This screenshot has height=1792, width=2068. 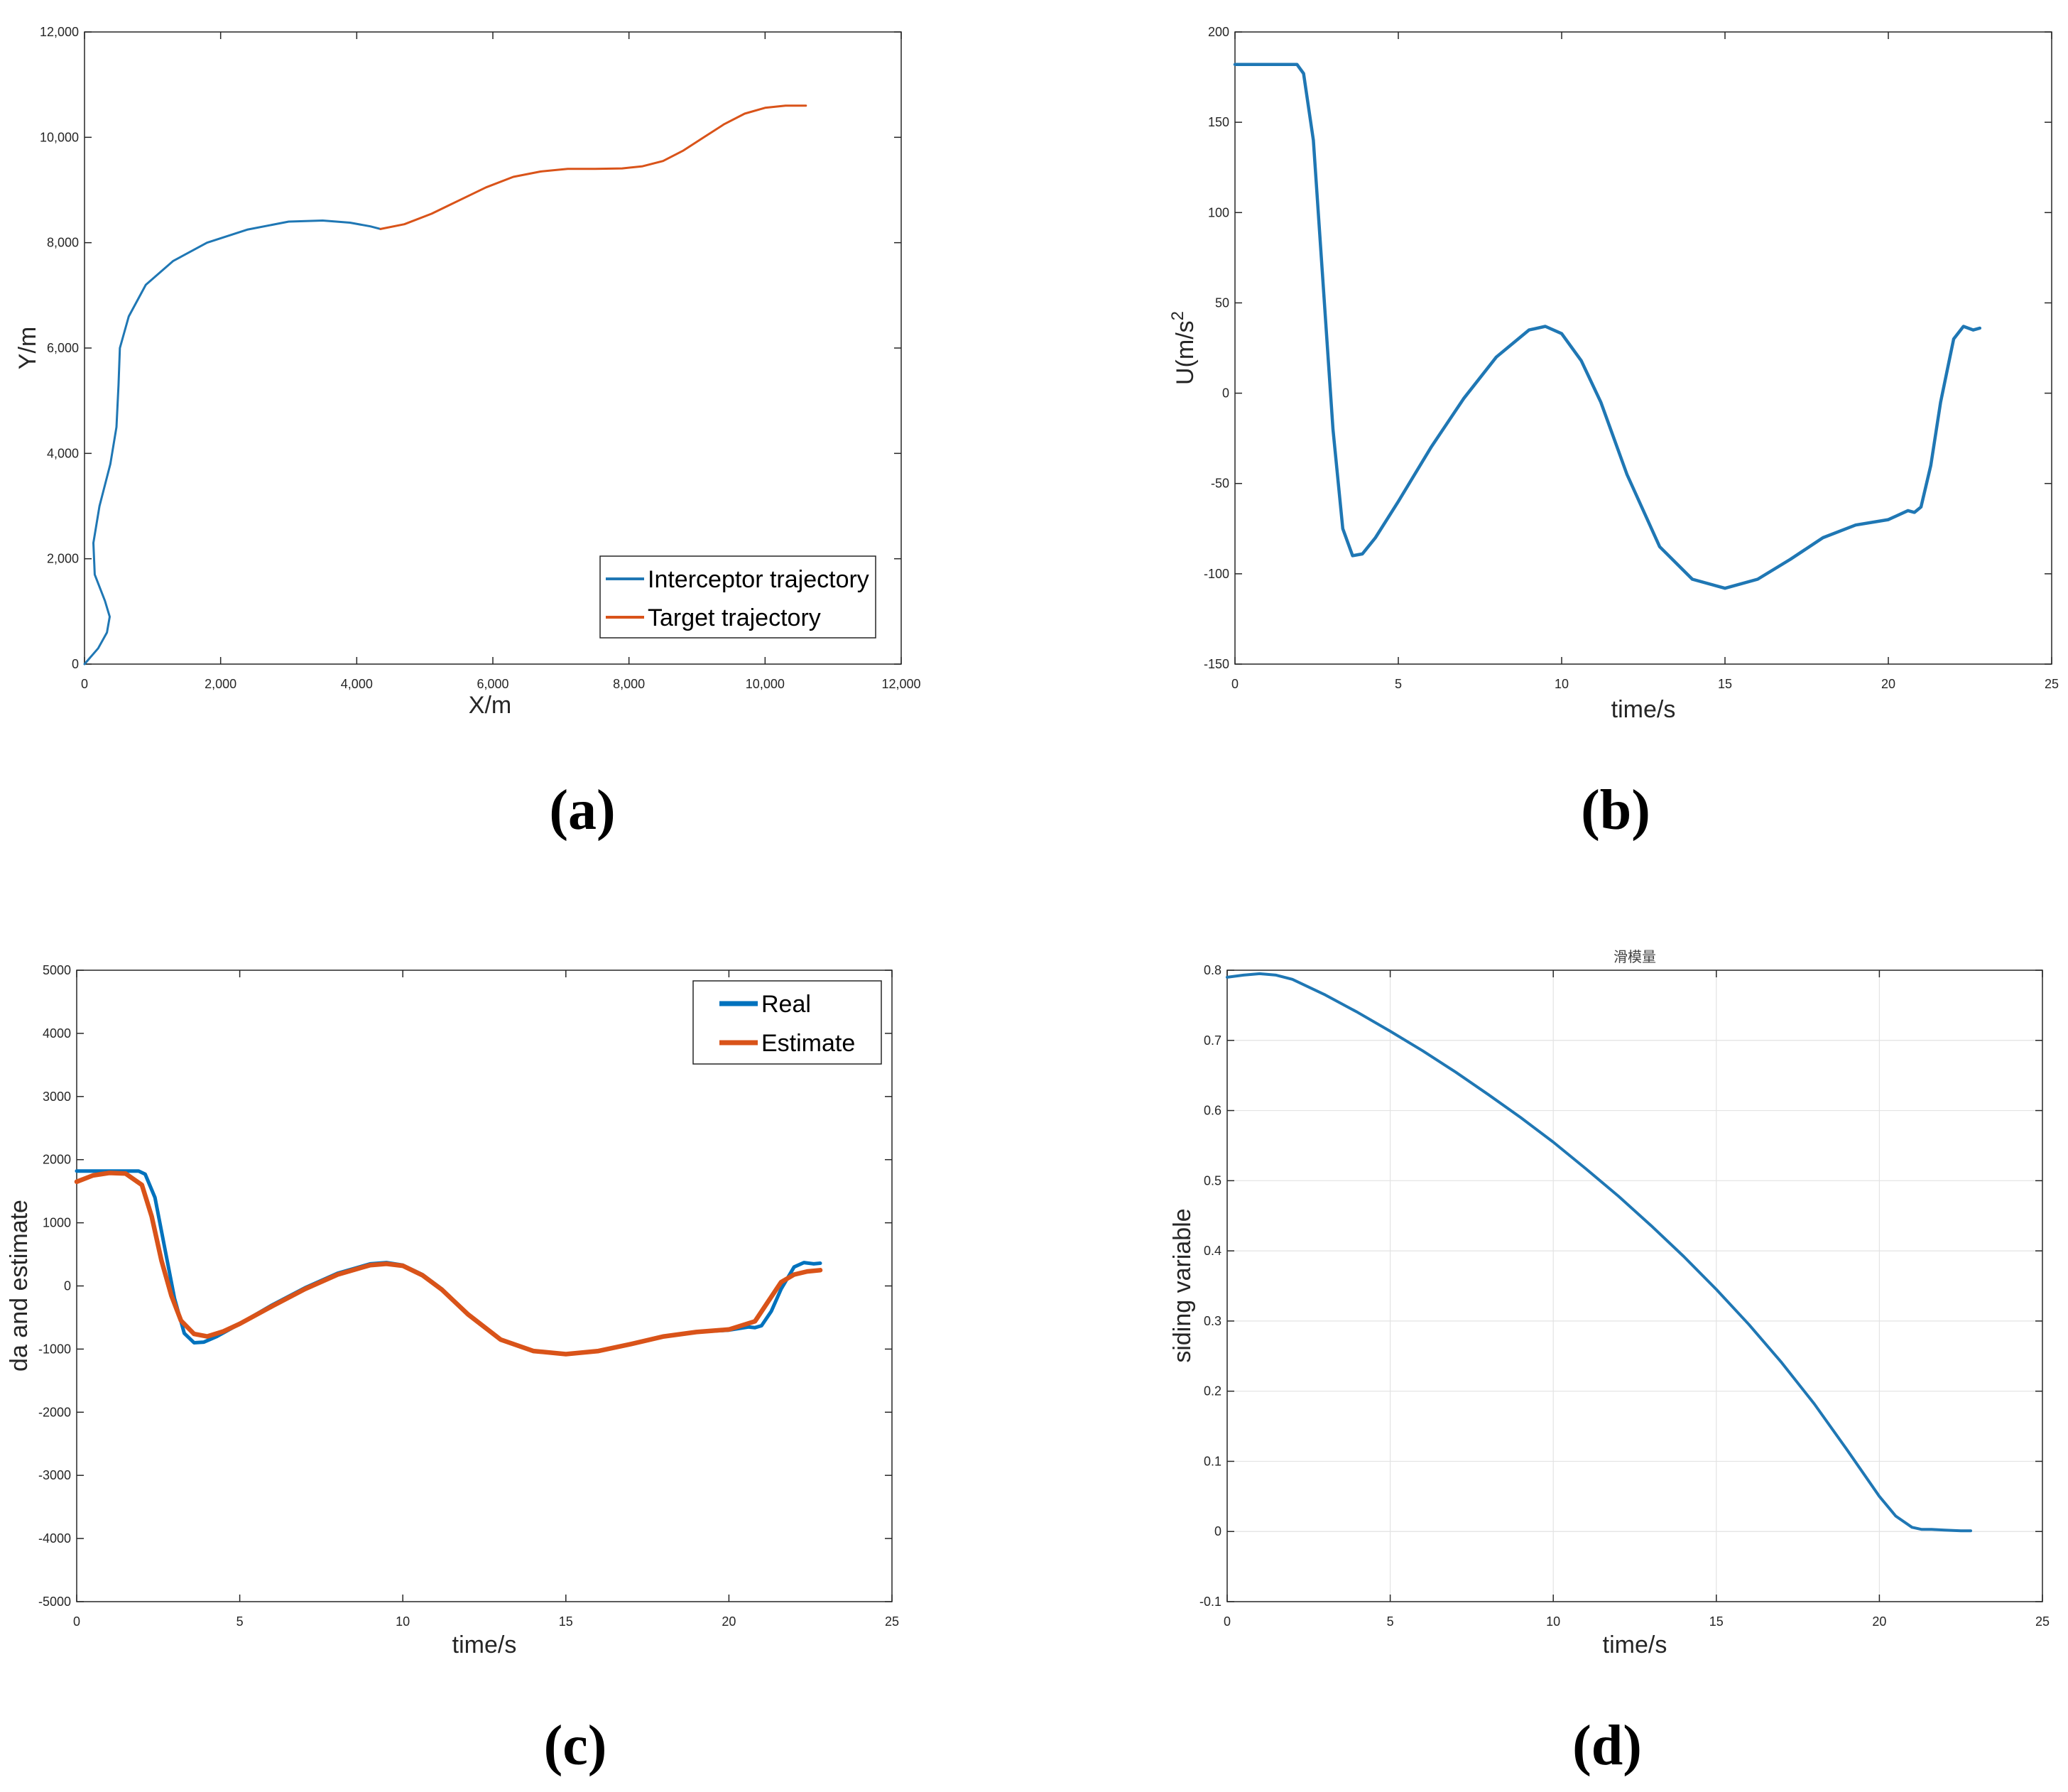 I want to click on chart-a-legend-box, so click(x=737, y=597).